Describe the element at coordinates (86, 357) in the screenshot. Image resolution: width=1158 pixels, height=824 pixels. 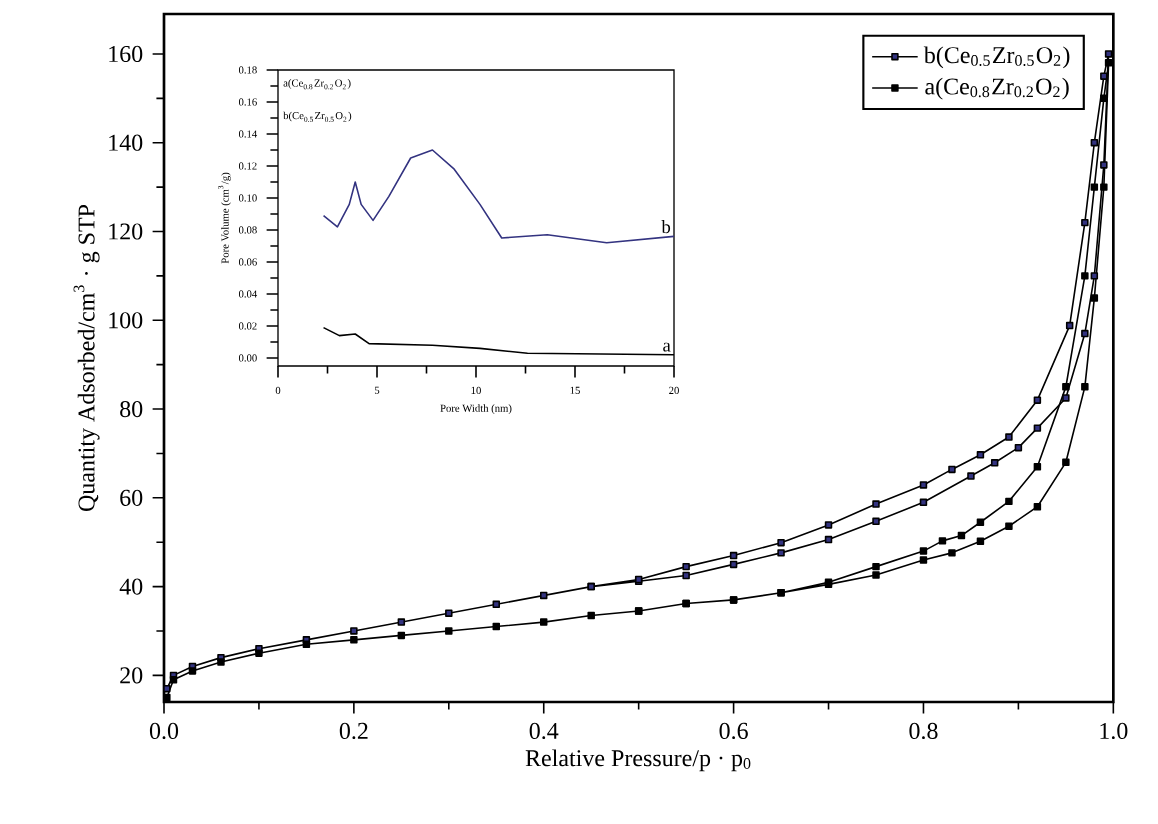
I see `y-axis-title: Quantity Adsorbed/cm$^{3}$ · g STP` at that location.